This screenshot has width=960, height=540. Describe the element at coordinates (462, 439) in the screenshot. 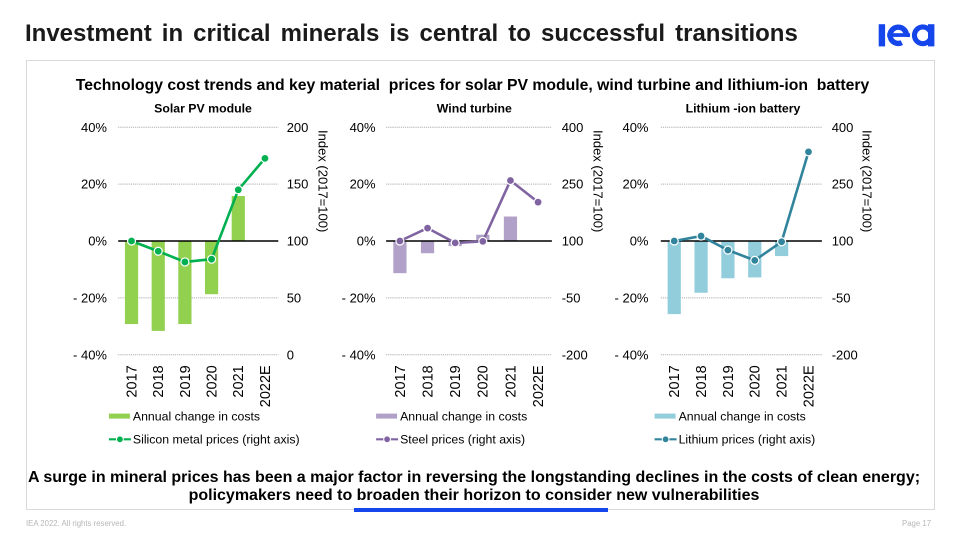

I see `svg-text: Steel prices (right axis)` at that location.